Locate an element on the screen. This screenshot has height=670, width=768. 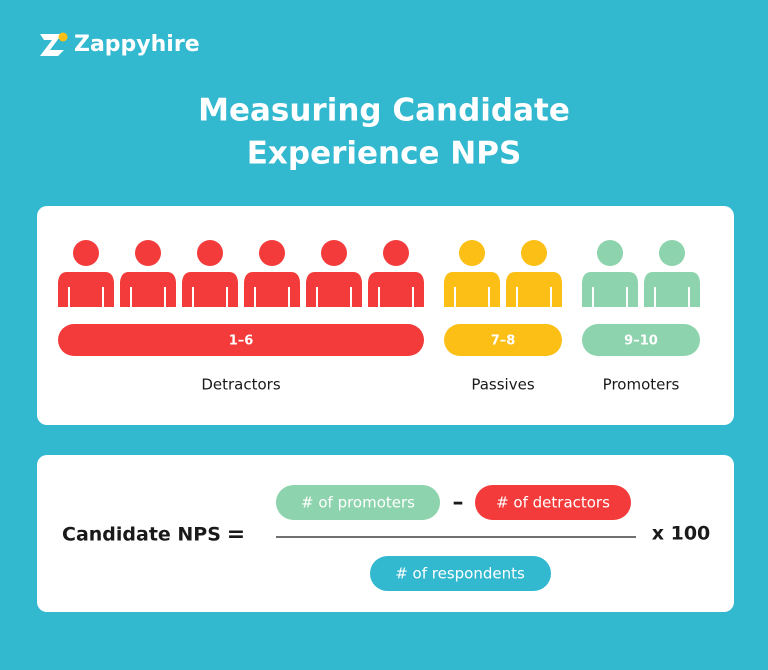
title-line: Experience NPS is located at coordinates (384, 154).